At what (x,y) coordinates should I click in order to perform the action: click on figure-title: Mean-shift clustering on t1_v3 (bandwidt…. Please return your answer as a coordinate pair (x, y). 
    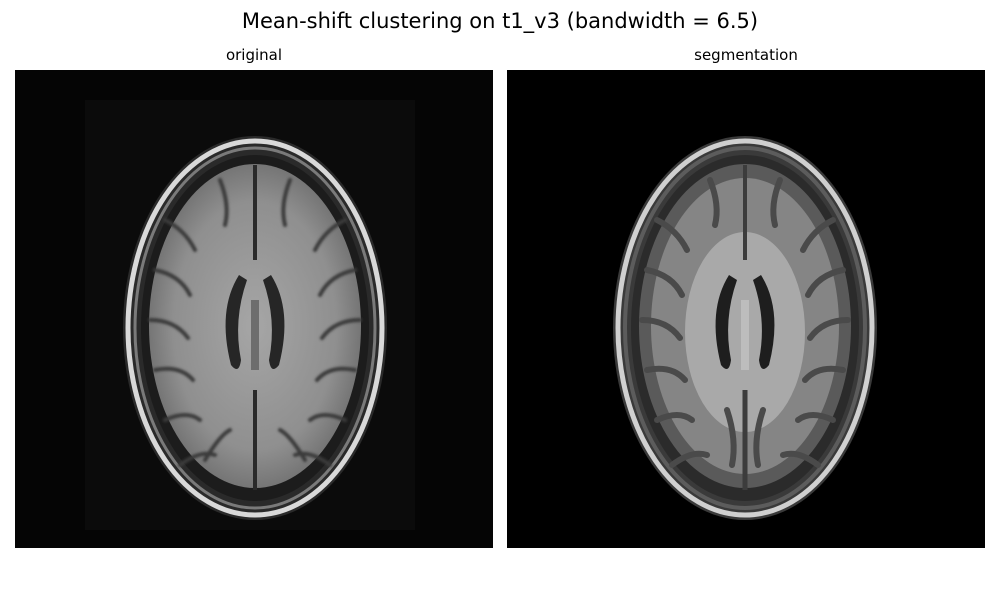
    Looking at the image, I should click on (500, 21).